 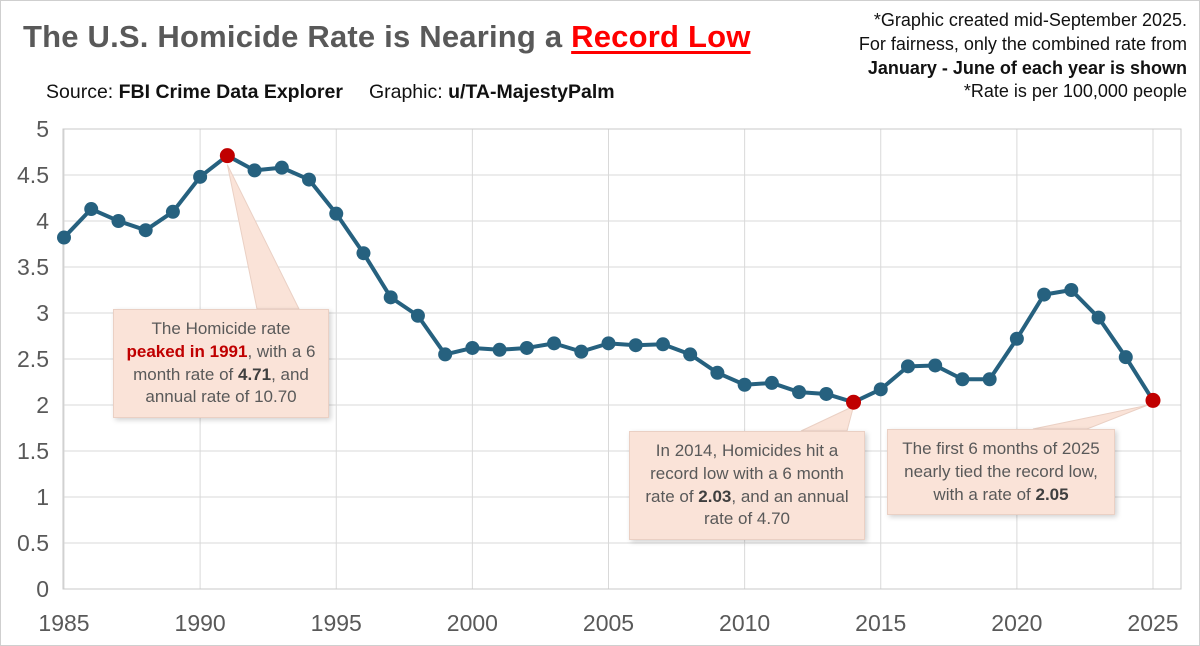 I want to click on title-highlight-record-low: Record Low, so click(x=661, y=36).